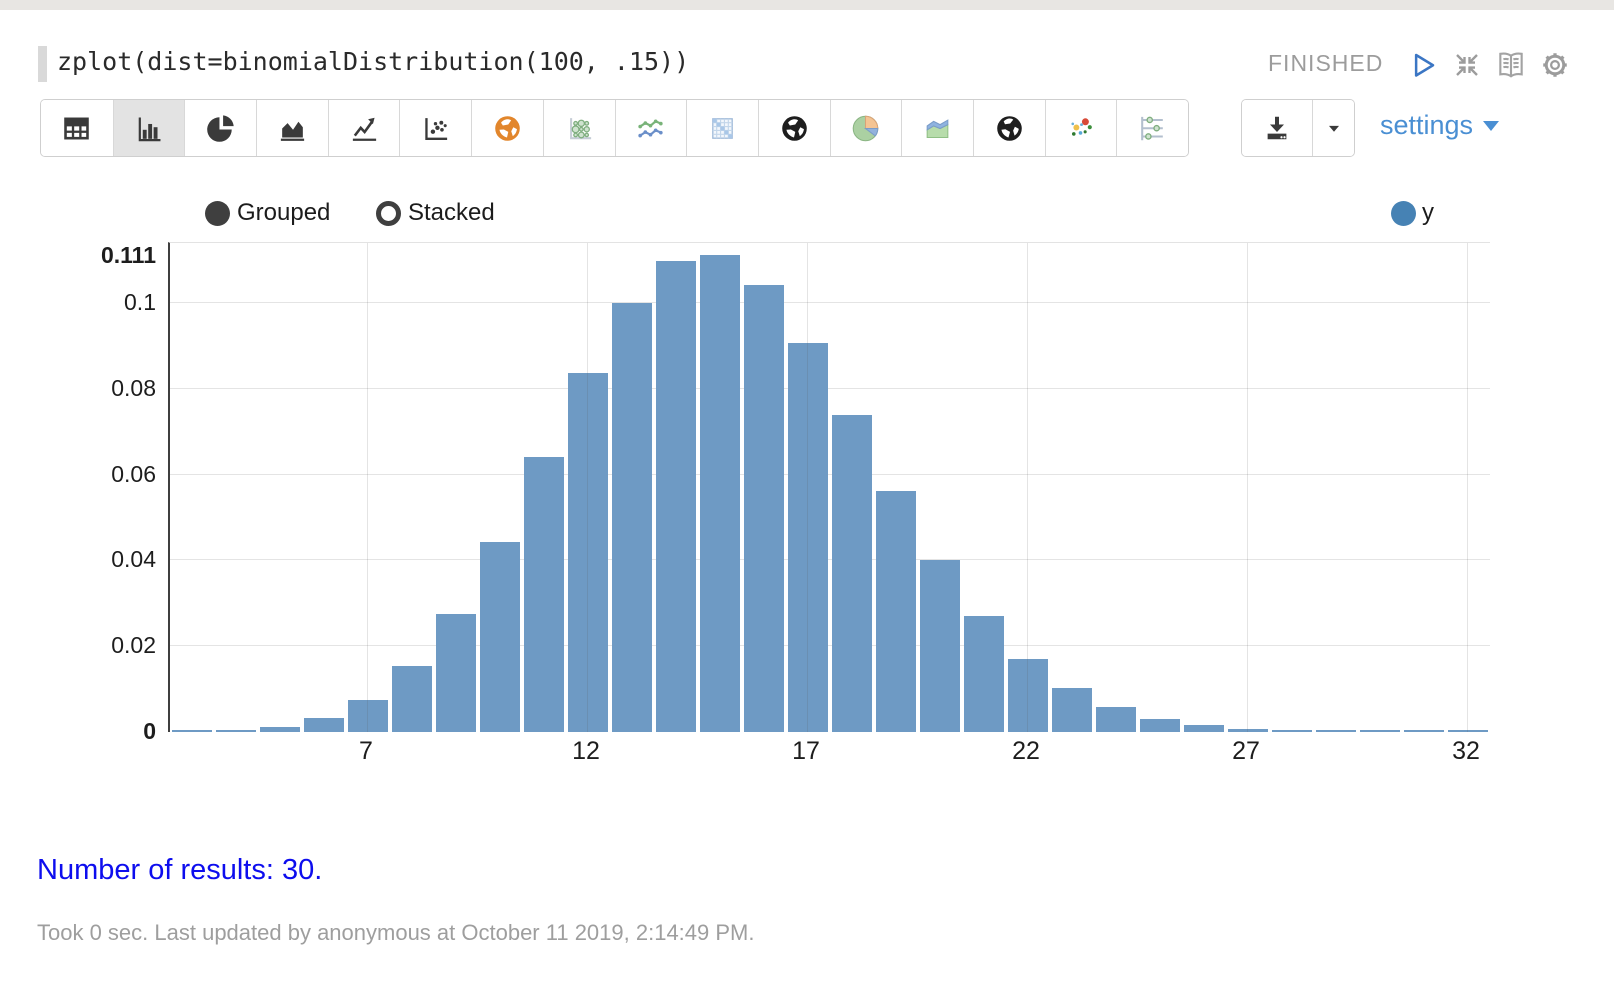 The height and width of the screenshot is (1006, 1614). I want to click on radio-selected-icon, so click(217, 213).